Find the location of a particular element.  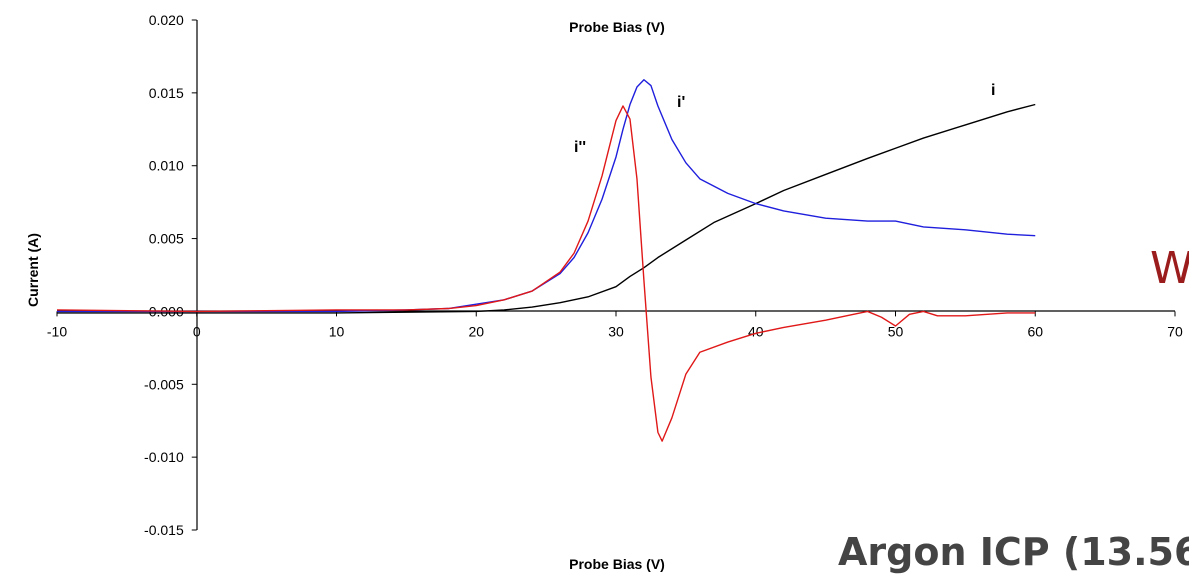

series-label-i: i is located at coordinates (993, 90).